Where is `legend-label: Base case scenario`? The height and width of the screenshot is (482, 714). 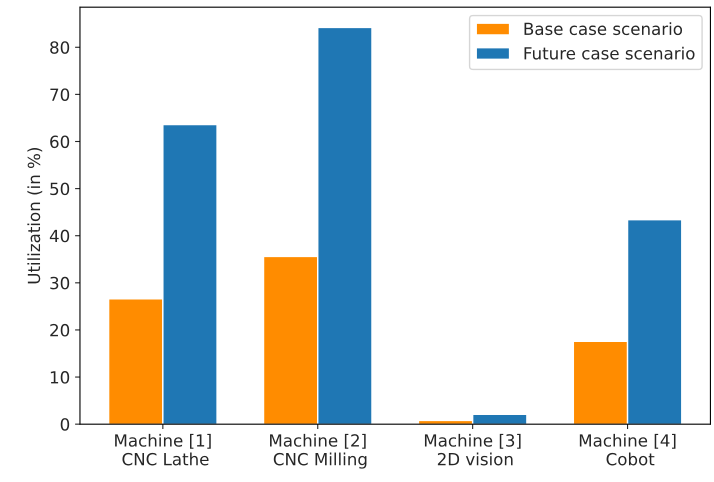
legend-label: Base case scenario is located at coordinates (603, 29).